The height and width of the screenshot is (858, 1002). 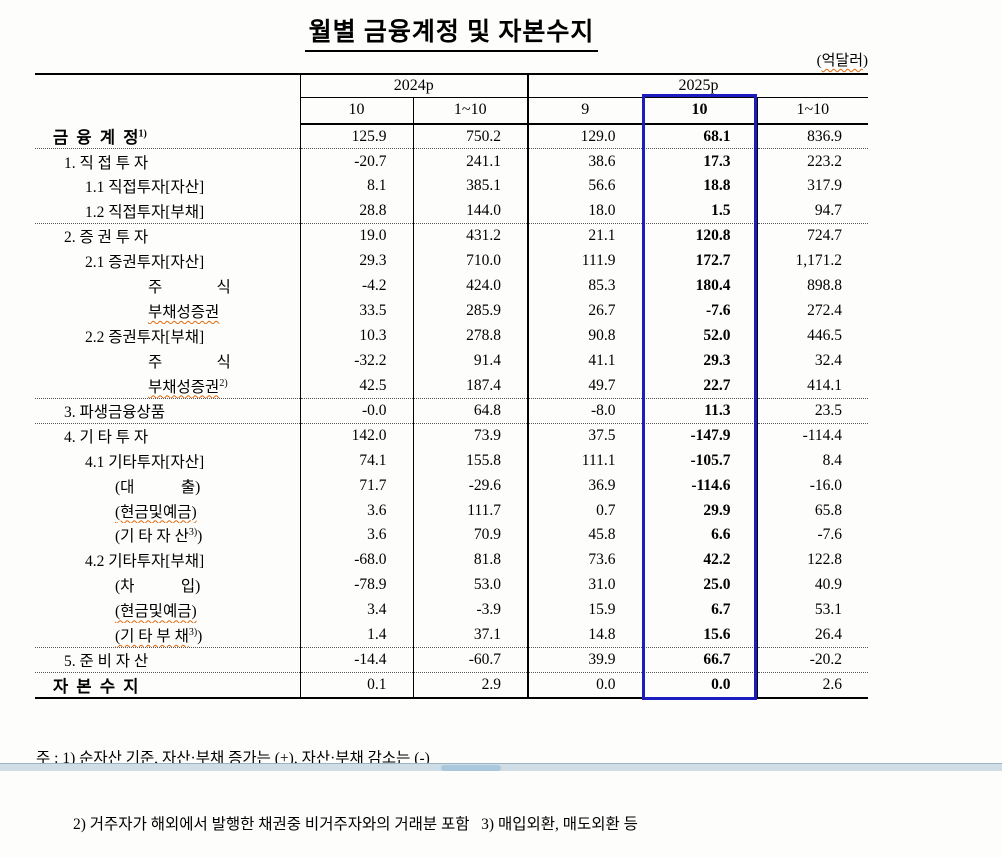 I want to click on table-header: 2024p 2025p 10 1~10 9 10 1~10, so click(x=452, y=99).